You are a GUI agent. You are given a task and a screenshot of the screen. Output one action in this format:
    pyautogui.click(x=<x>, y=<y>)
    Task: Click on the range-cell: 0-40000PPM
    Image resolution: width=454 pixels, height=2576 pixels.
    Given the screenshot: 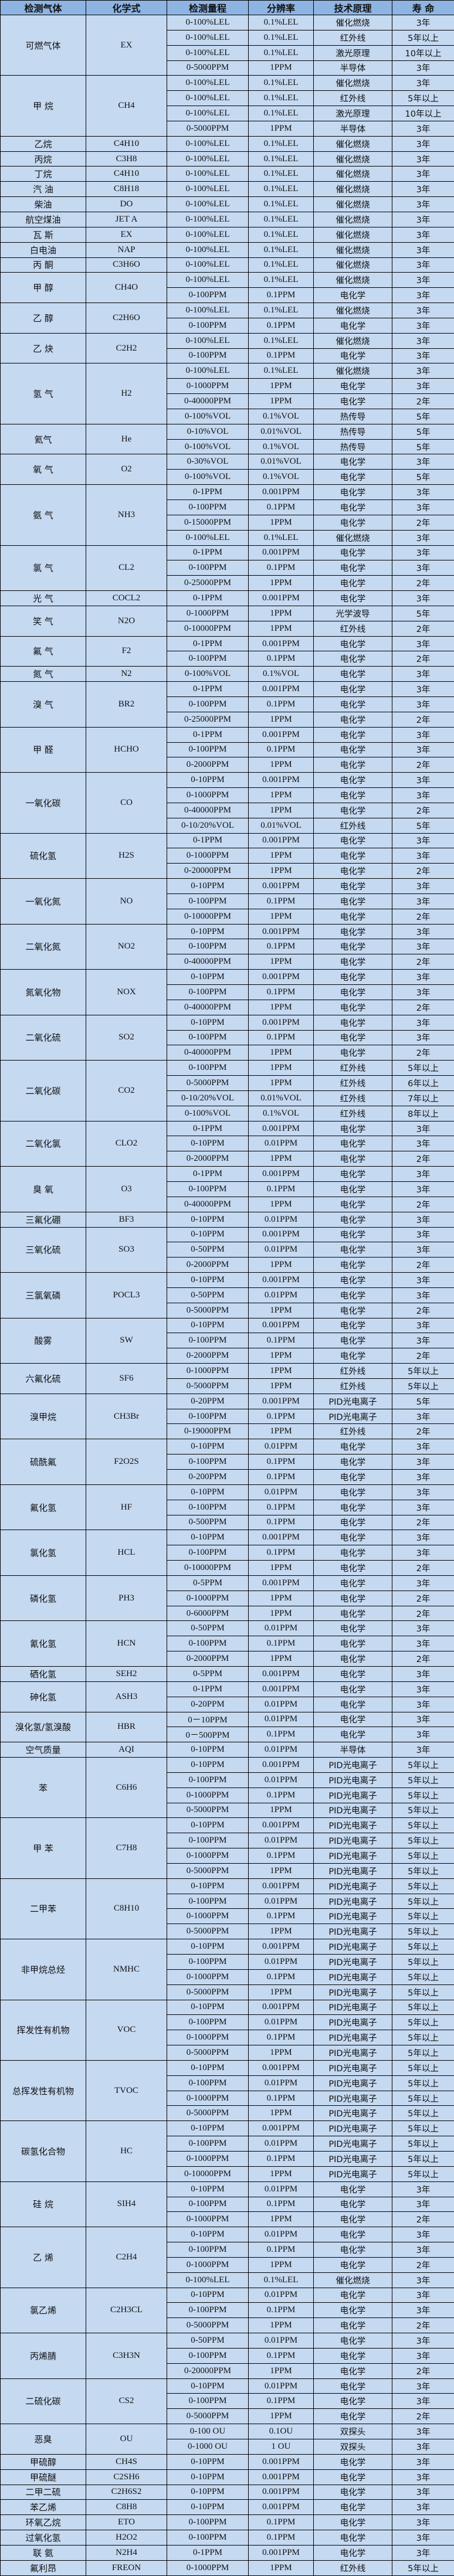 What is the action you would take?
    pyautogui.click(x=208, y=1053)
    